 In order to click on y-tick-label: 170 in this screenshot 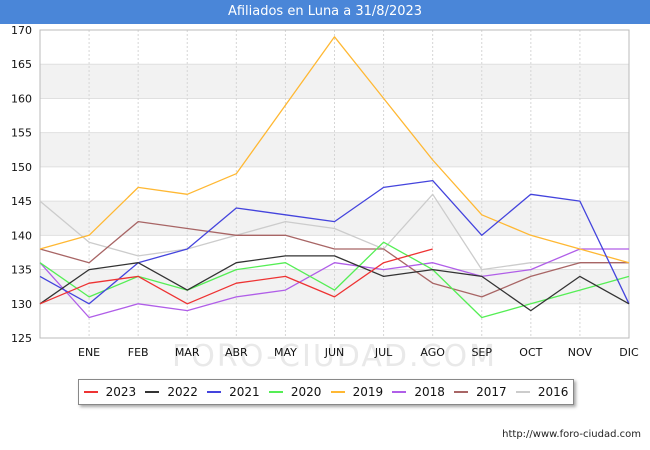, I will do `click(21, 30)`.